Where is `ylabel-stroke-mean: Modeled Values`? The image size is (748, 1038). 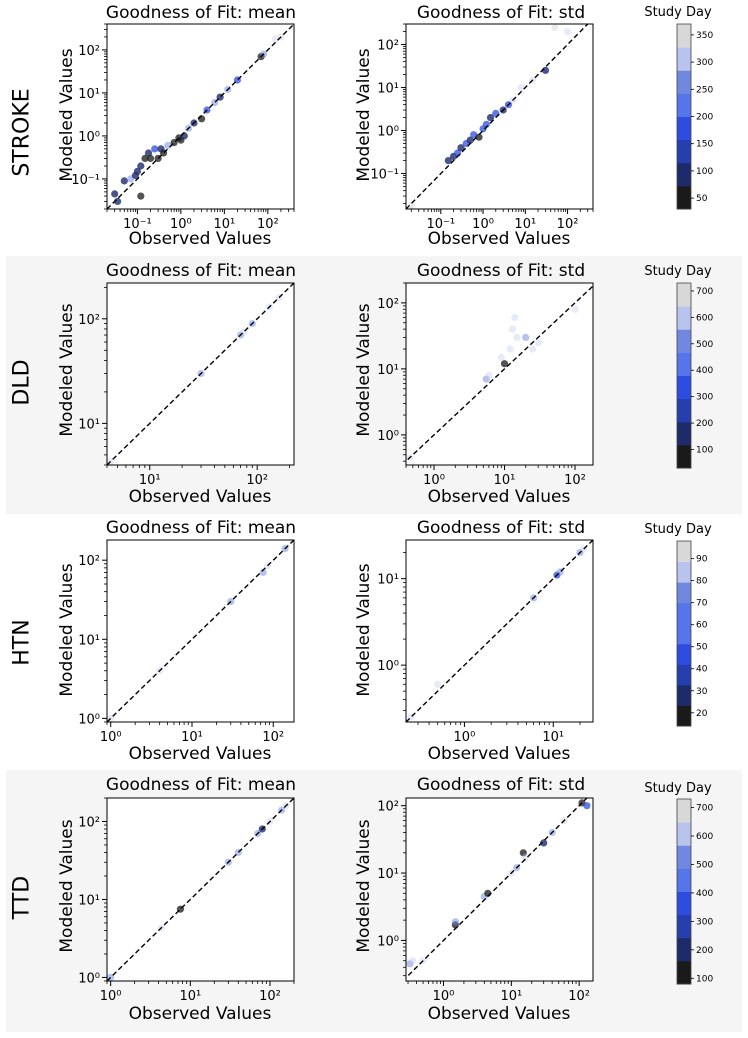 ylabel-stroke-mean: Modeled Values is located at coordinates (67, 115).